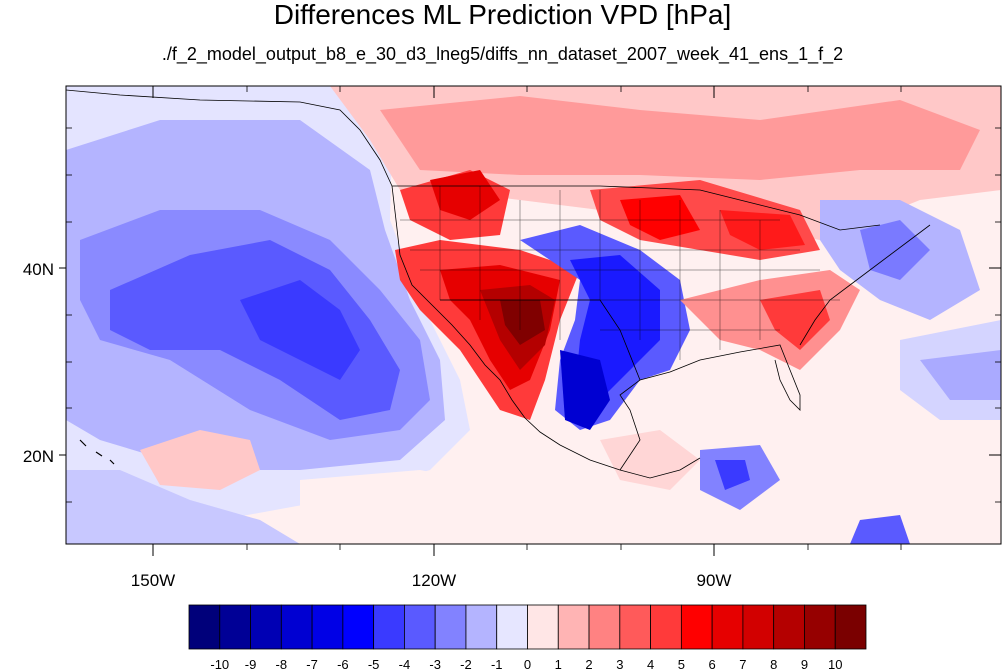  I want to click on colorbar-label: 5, so click(681, 664).